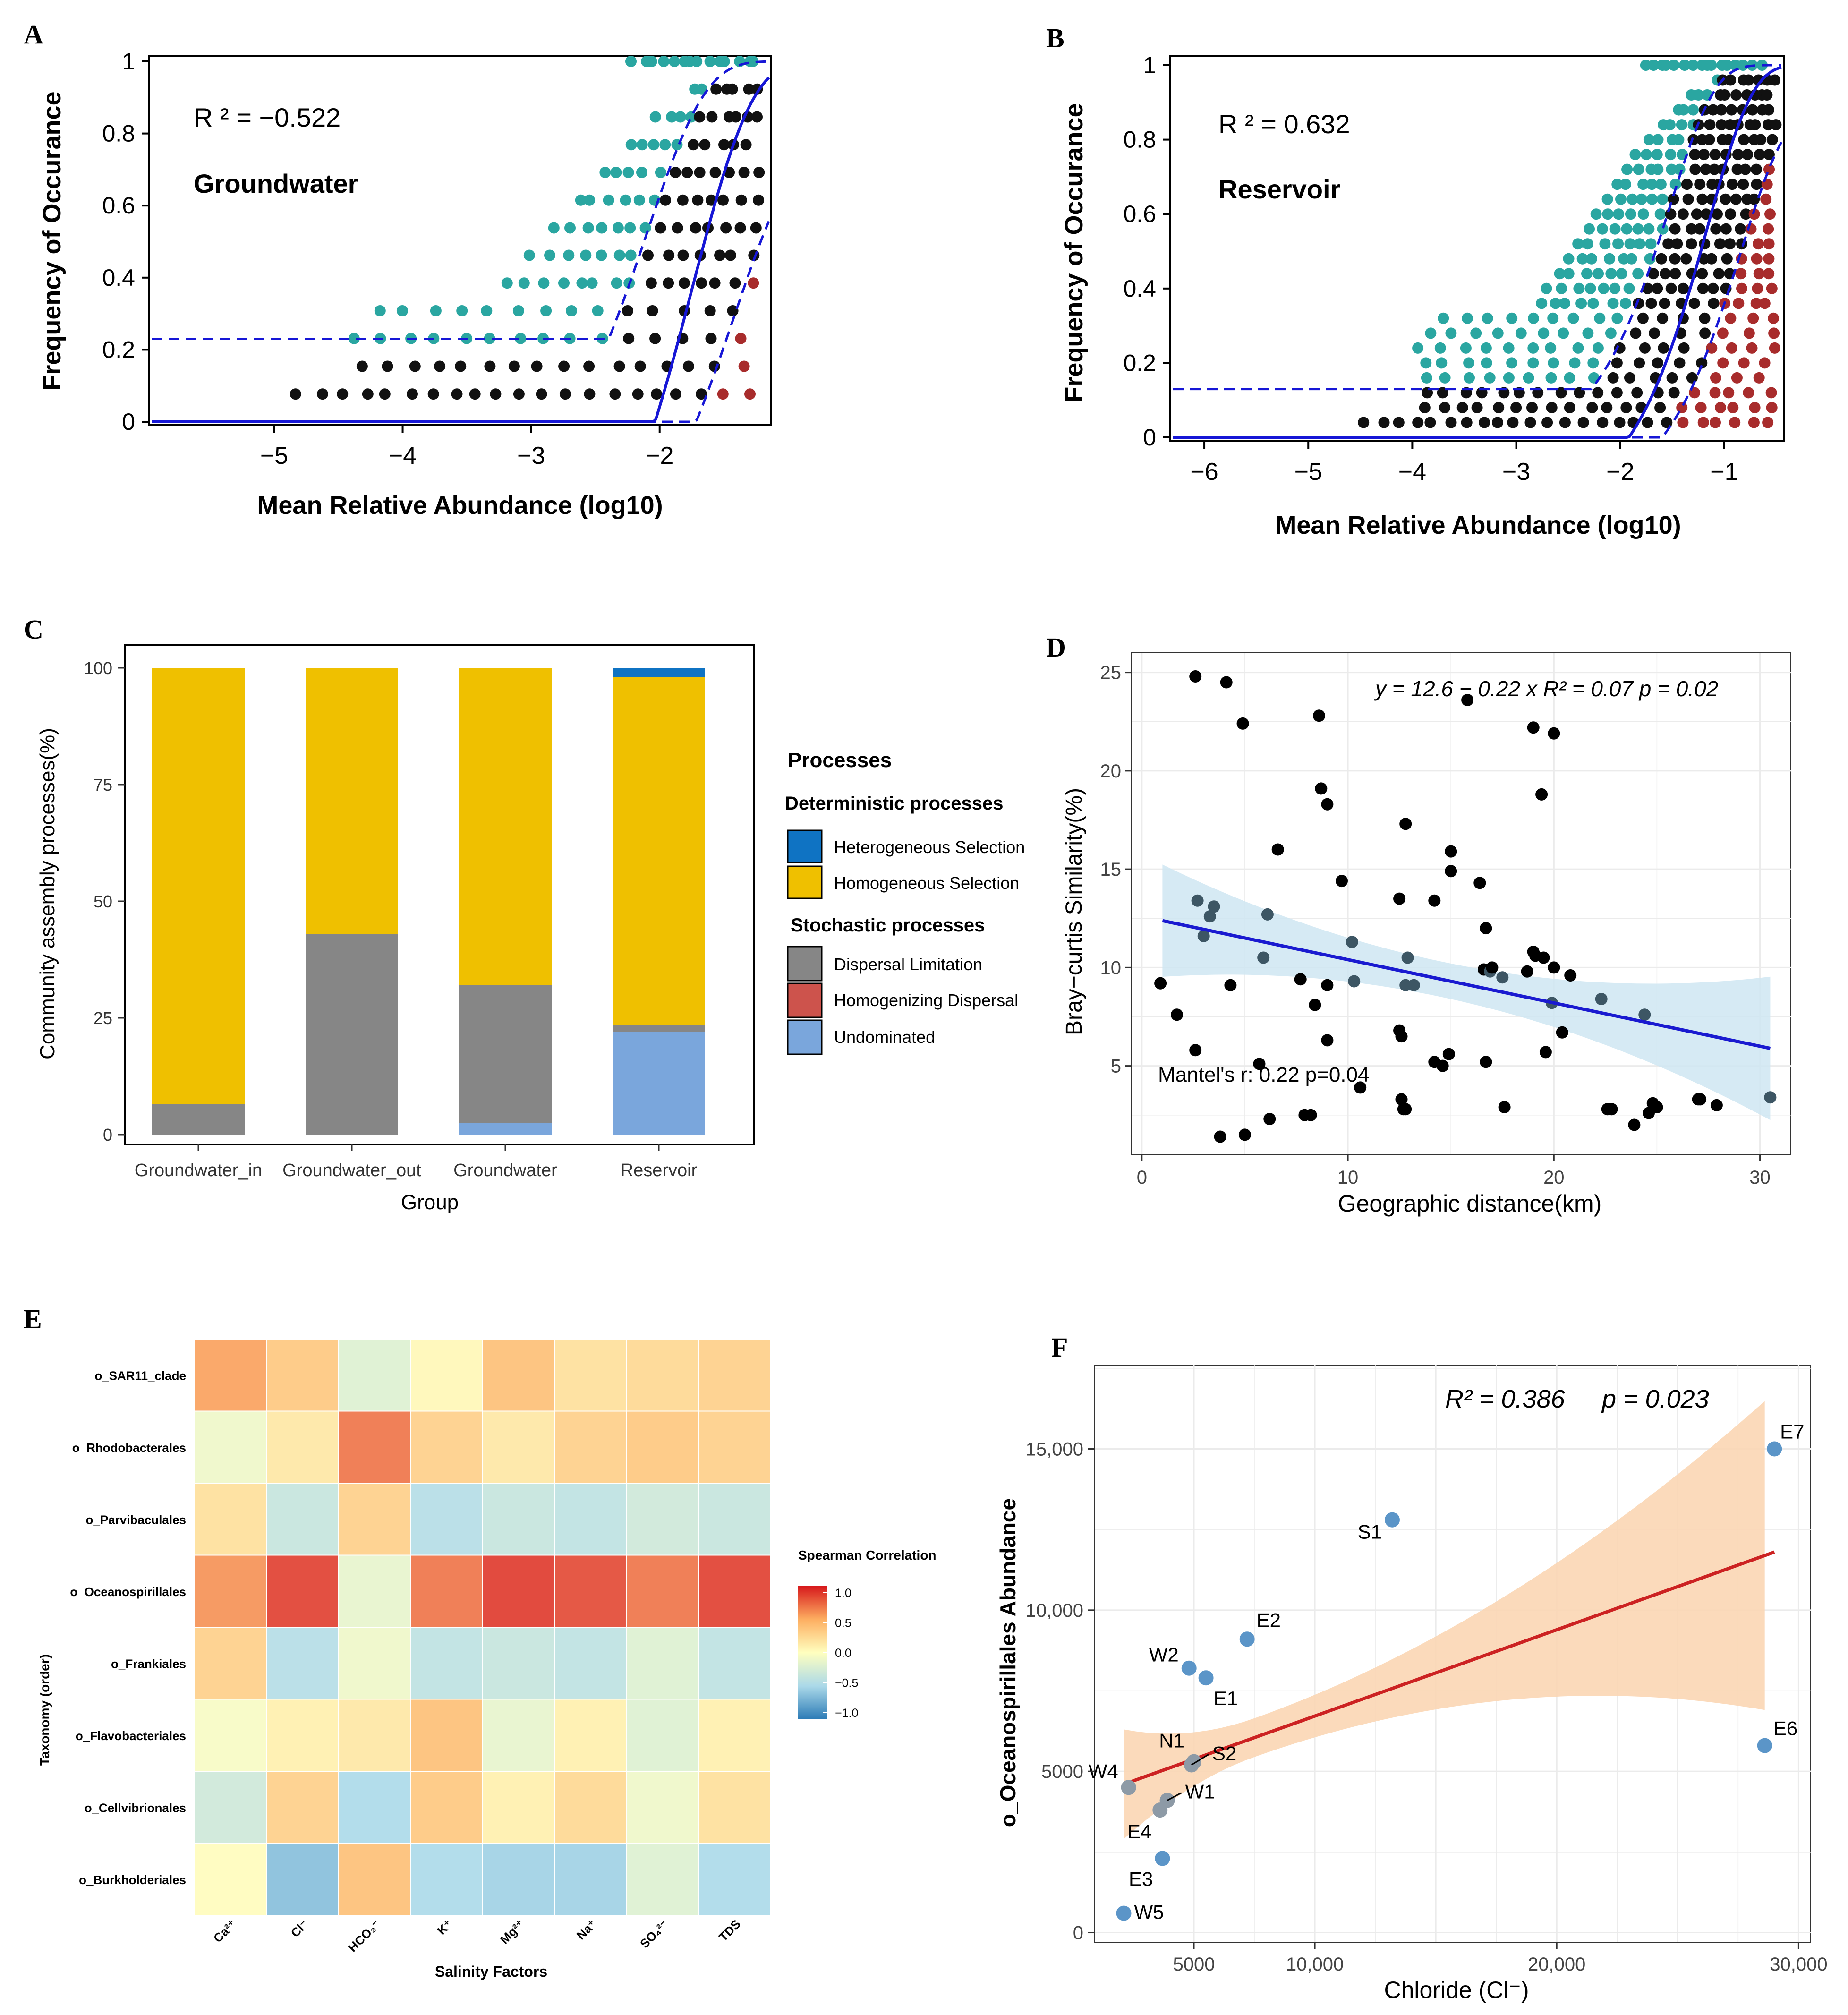  What do you see at coordinates (659, 1170) in the screenshot?
I see `x-tick-label: Reservoir` at bounding box center [659, 1170].